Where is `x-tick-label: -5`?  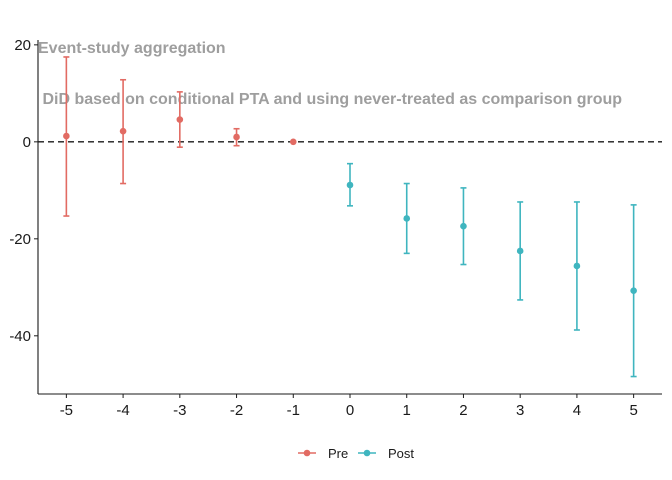
x-tick-label: -5 is located at coordinates (66, 410).